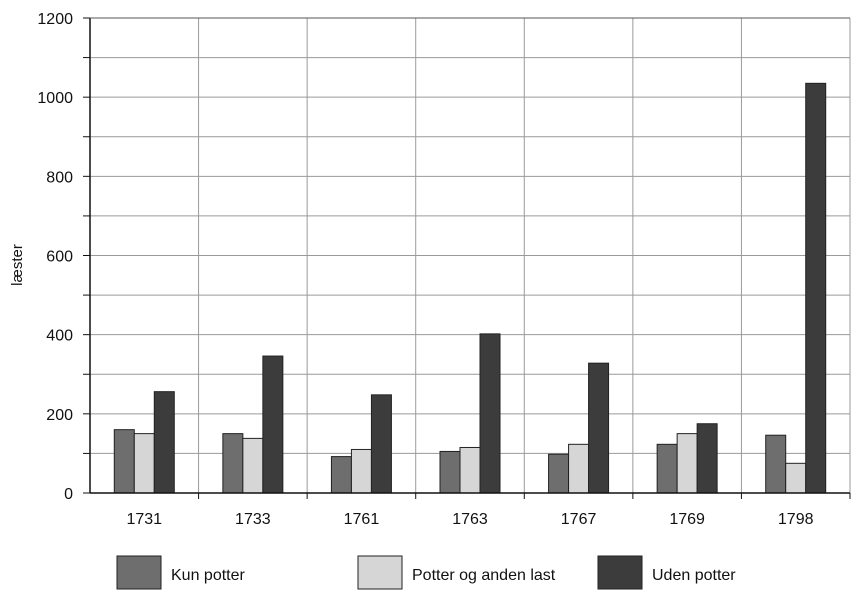 This screenshot has width=852, height=591. Describe the element at coordinates (59, 257) in the screenshot. I see `y-tick-label: 600` at that location.